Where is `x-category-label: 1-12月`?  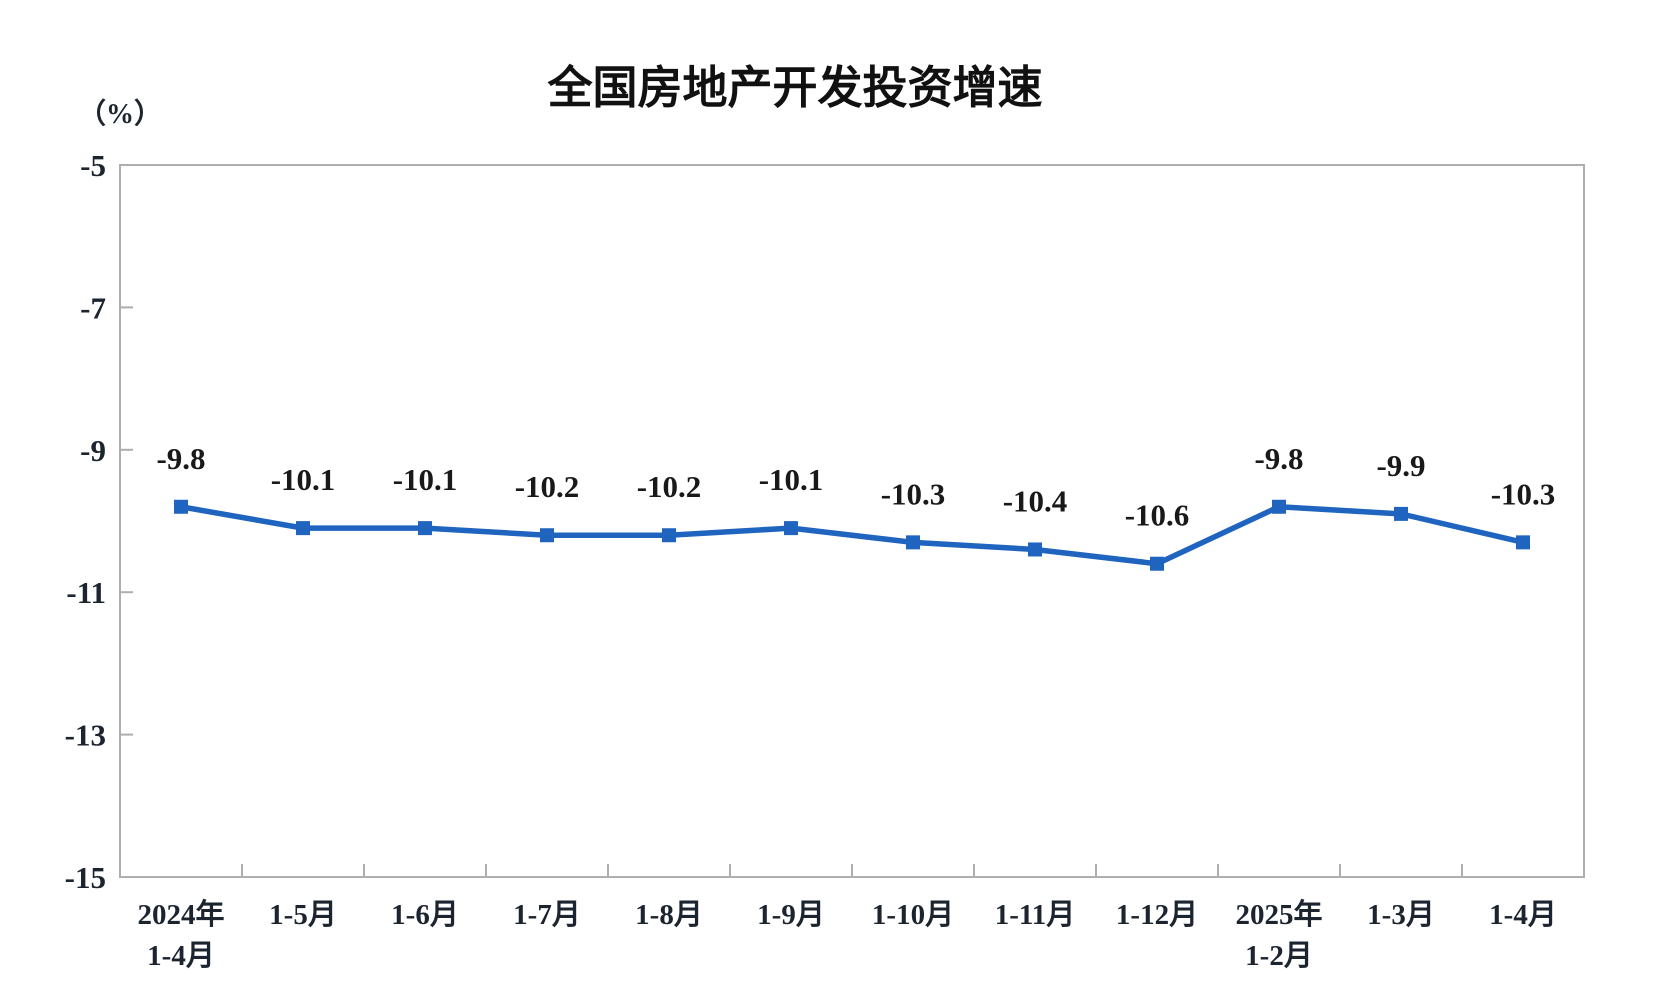 x-category-label: 1-12月 is located at coordinates (1157, 915).